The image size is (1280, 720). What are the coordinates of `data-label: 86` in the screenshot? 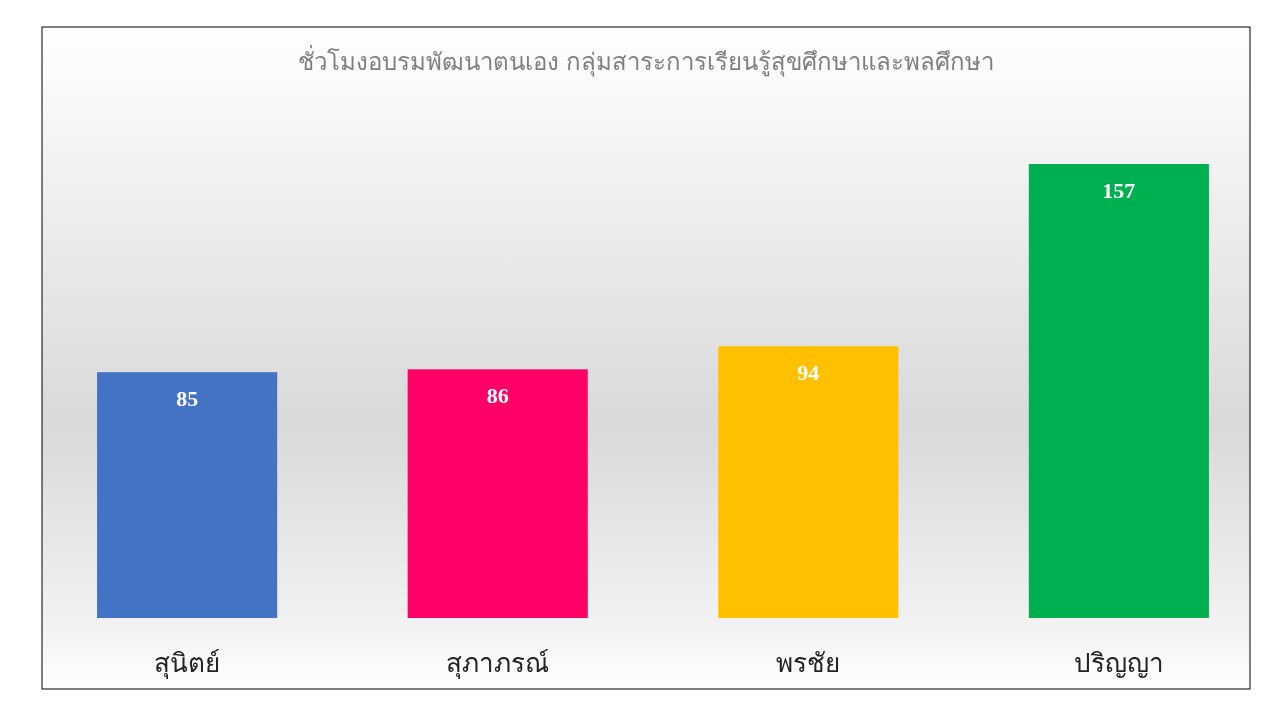 It's located at (497, 396).